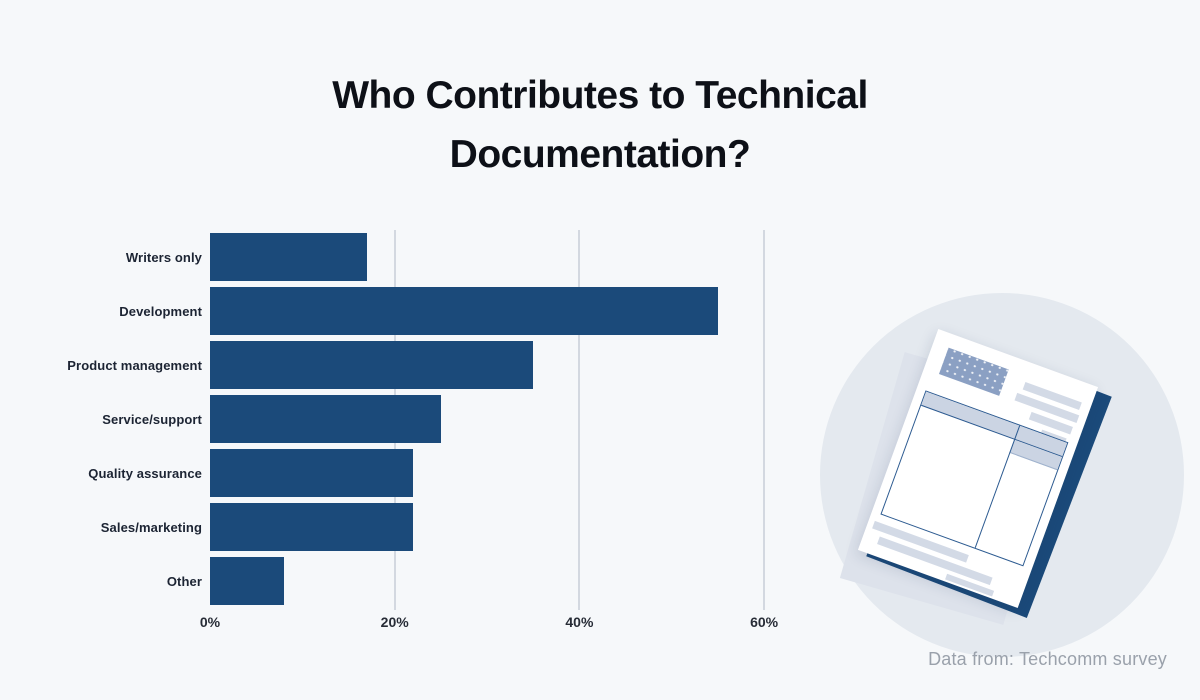  Describe the element at coordinates (210, 622) in the screenshot. I see `x-tick-label: 0%` at that location.